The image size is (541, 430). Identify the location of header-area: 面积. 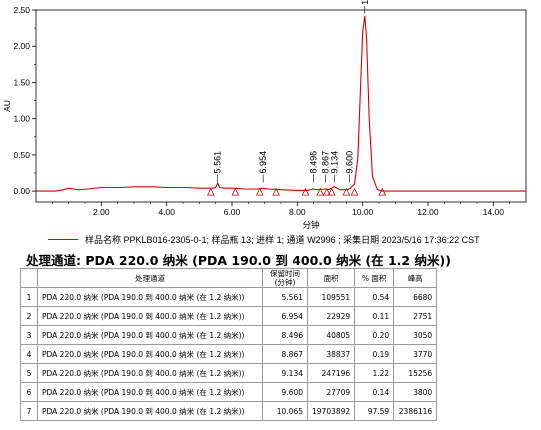
(331, 278).